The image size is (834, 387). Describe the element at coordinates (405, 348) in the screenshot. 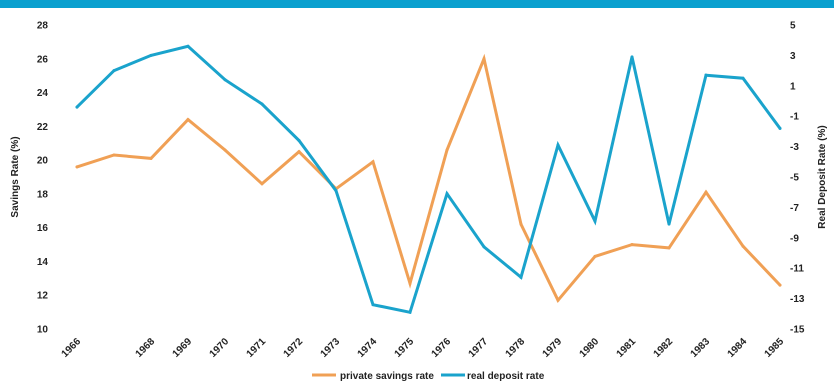

I see `x-tick-label: 1975` at that location.